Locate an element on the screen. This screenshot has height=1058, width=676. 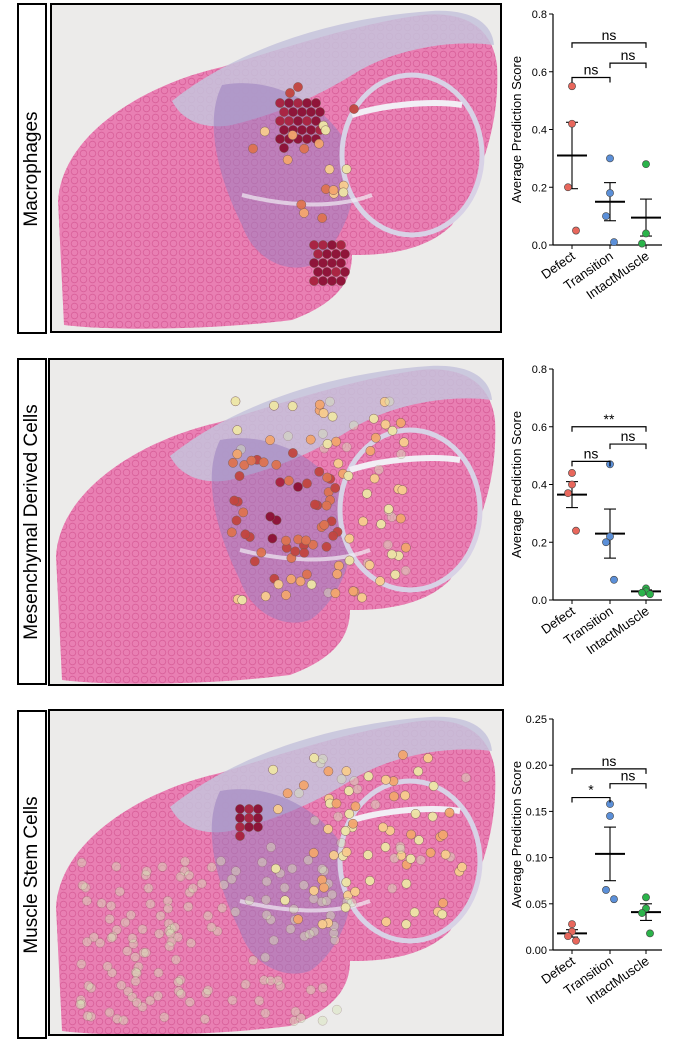
y-tick-label: 0.2 is located at coordinates (539, 188).